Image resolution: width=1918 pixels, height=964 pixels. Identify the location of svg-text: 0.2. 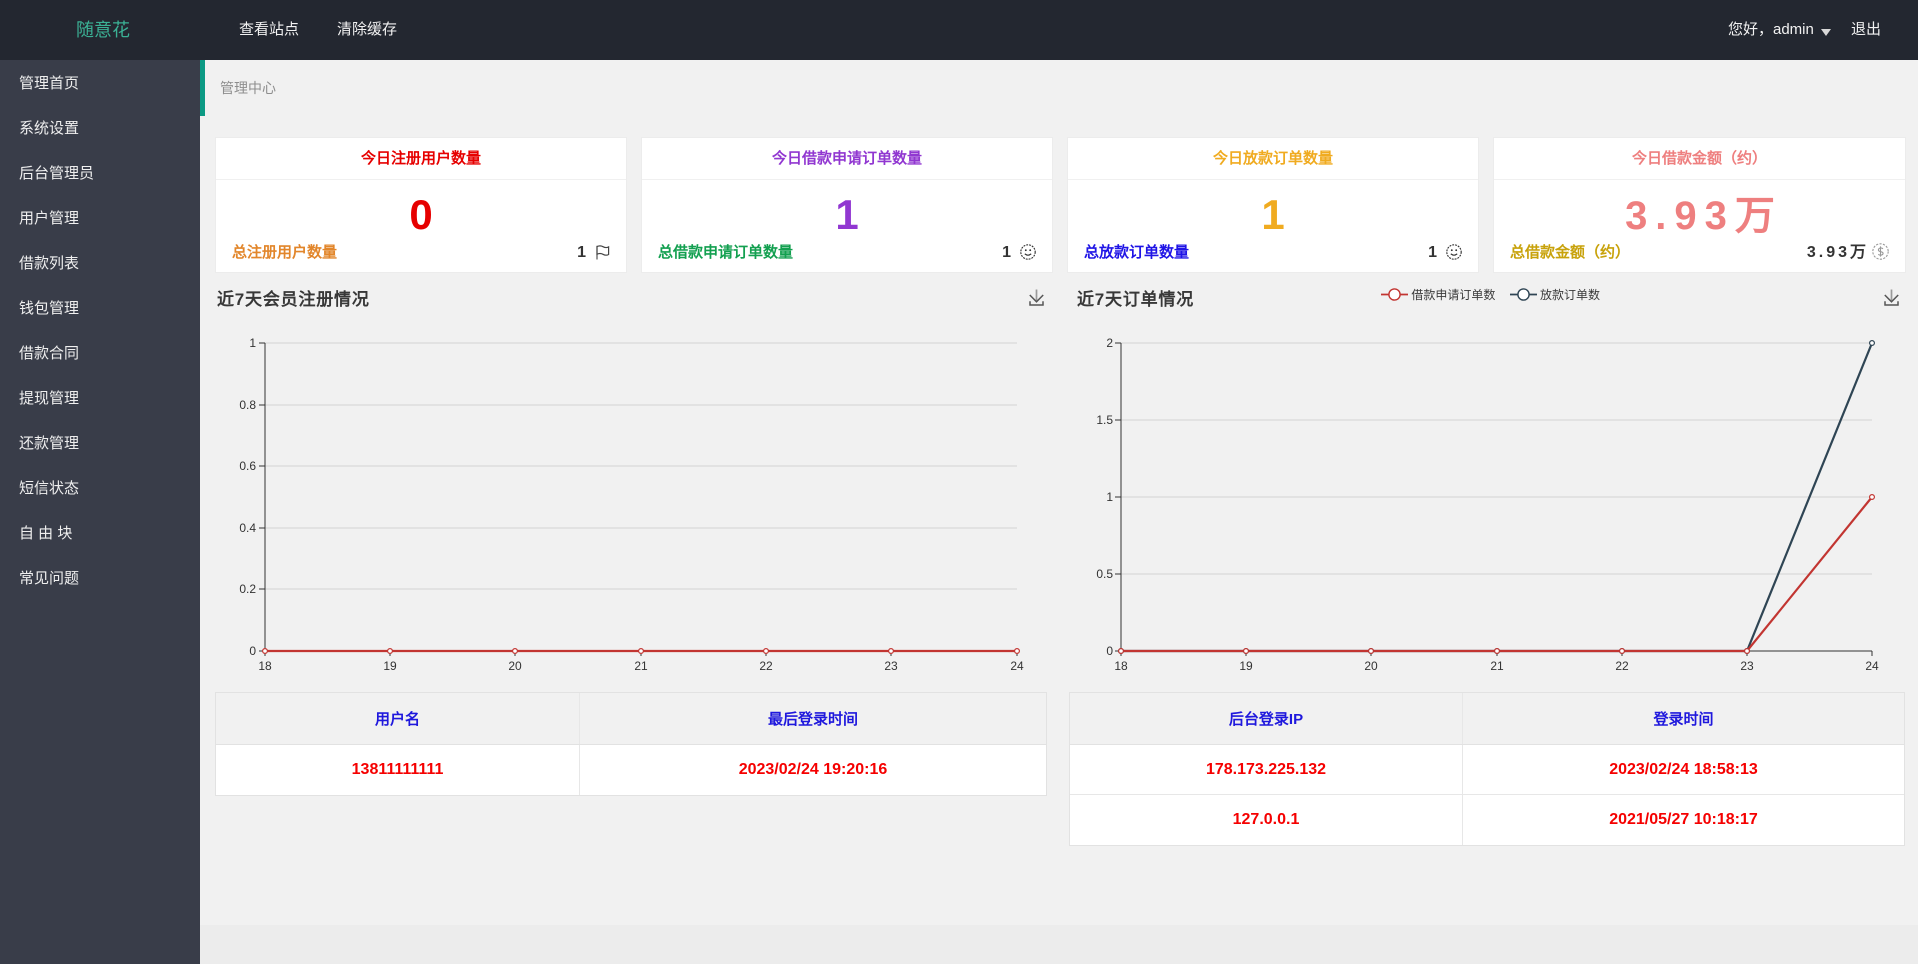
(247, 589).